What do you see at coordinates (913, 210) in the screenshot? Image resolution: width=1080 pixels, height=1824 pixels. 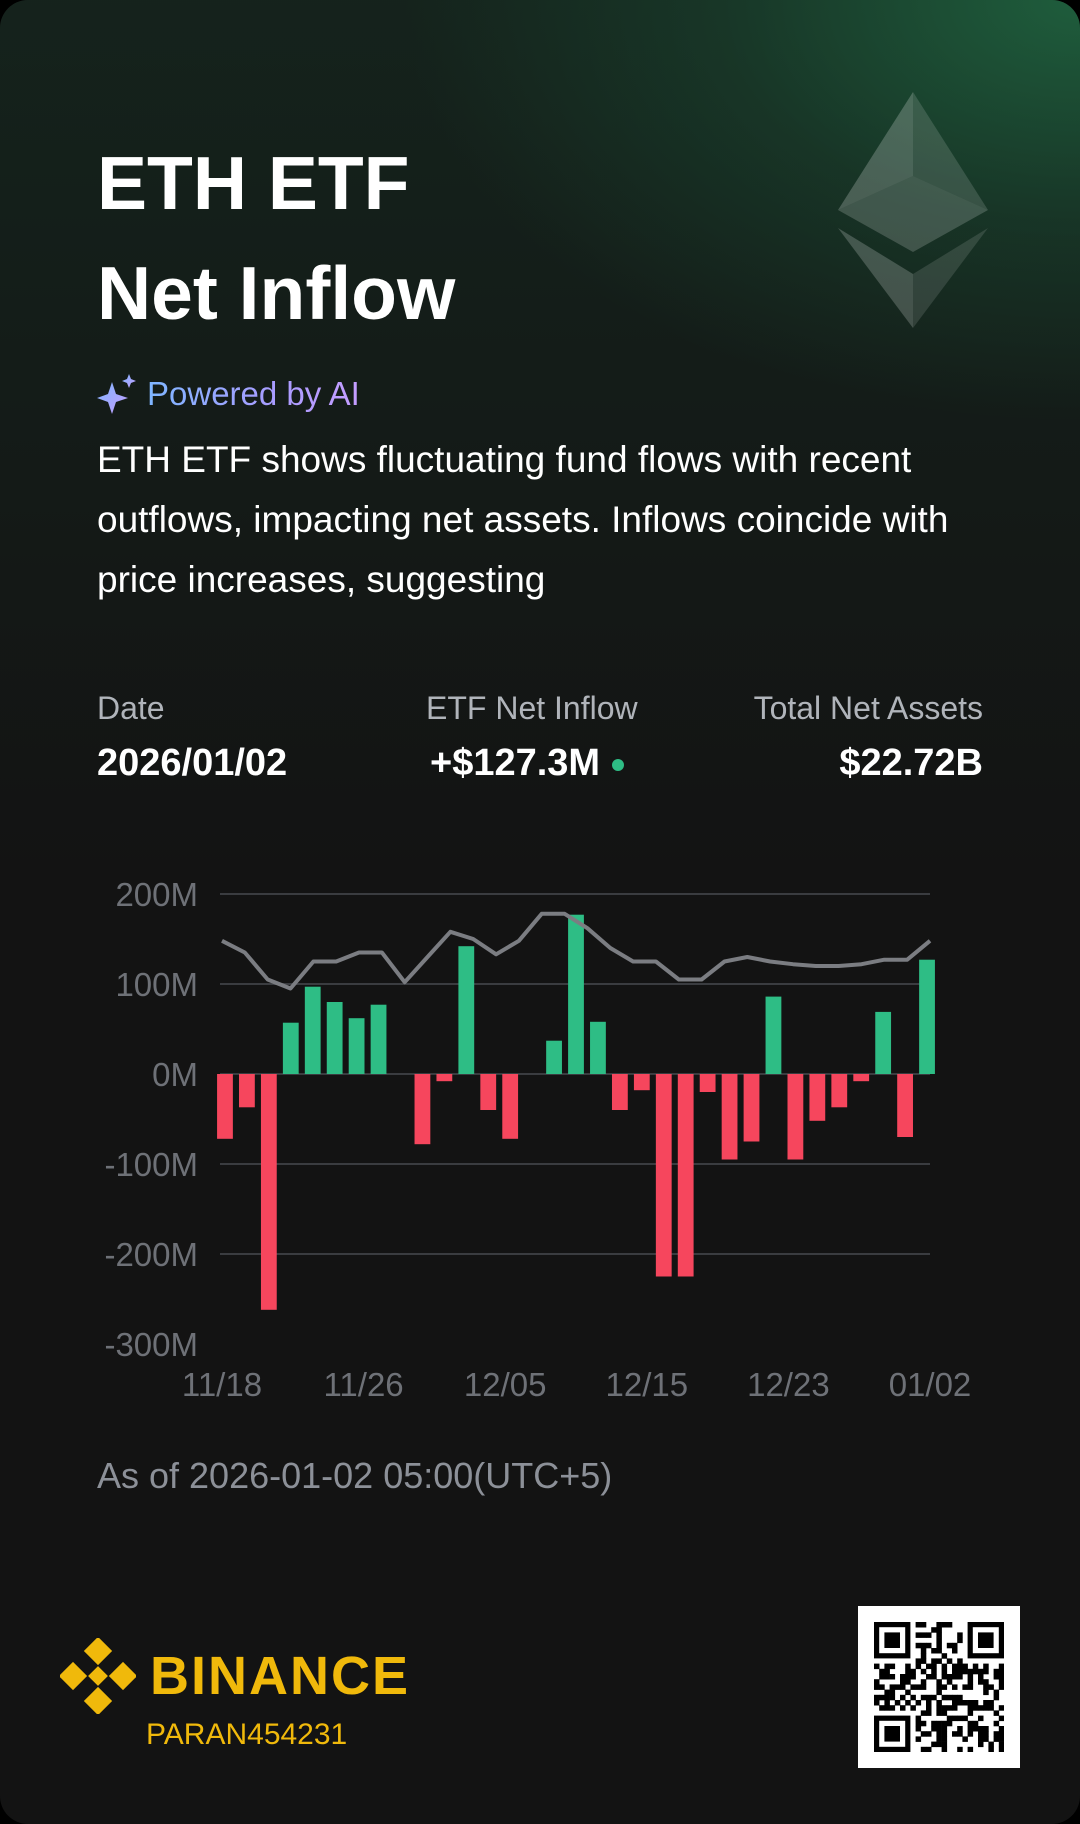 I see `ethereum-logo-icon` at bounding box center [913, 210].